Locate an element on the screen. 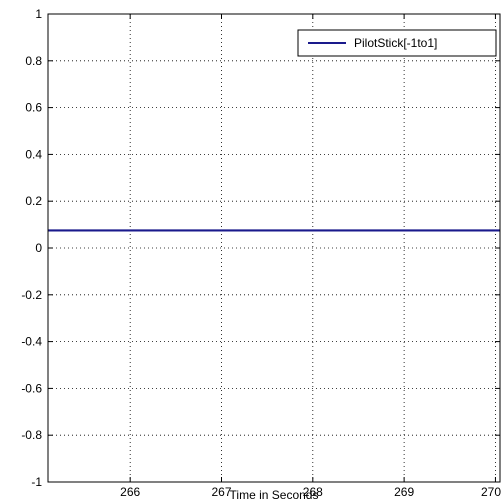 The height and width of the screenshot is (502, 502). x-tick-label: 267 is located at coordinates (221, 492).